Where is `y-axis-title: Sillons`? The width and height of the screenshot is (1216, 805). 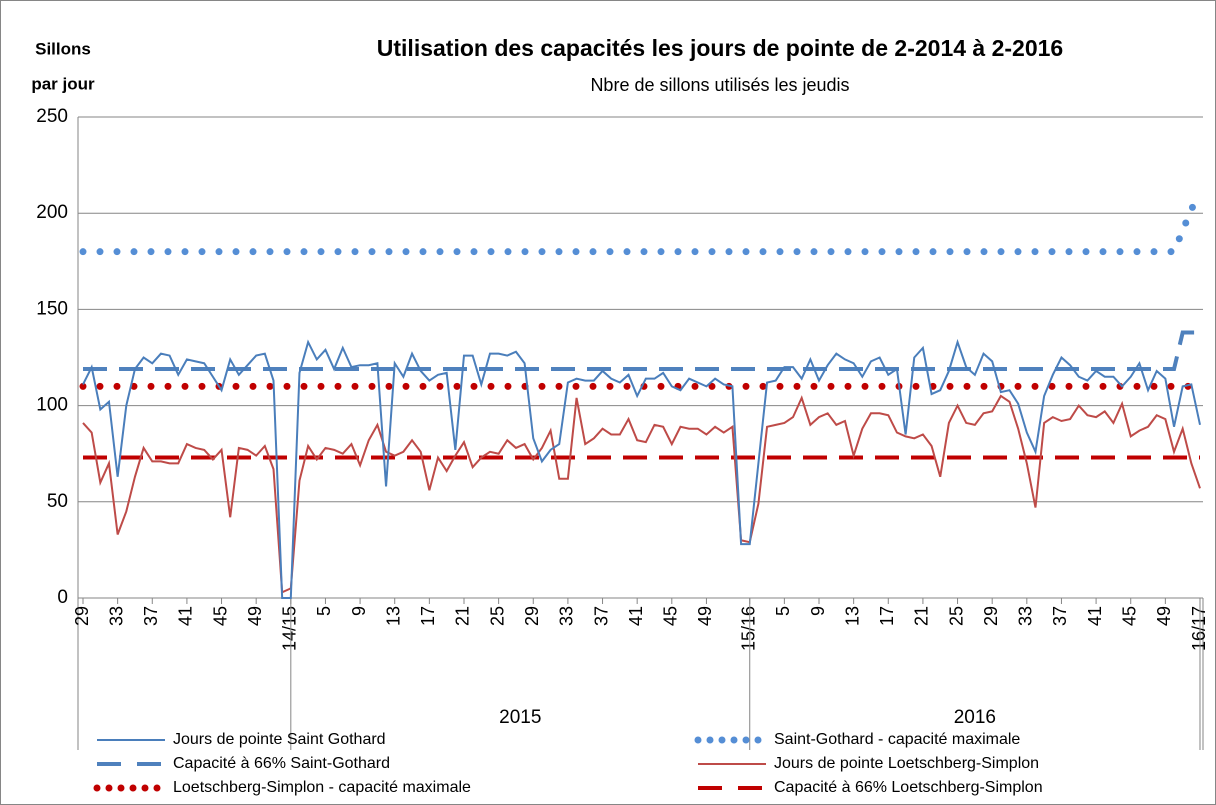
y-axis-title: Sillons is located at coordinates (63, 48).